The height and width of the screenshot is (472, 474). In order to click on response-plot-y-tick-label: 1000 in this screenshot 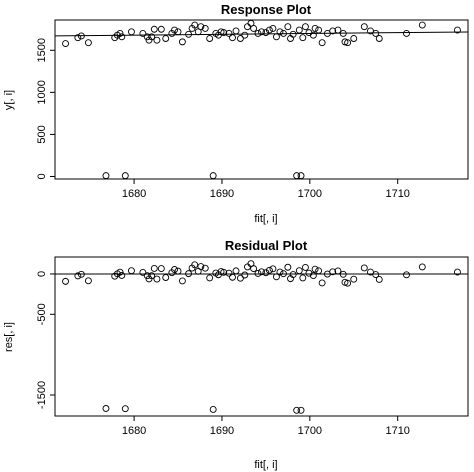, I will do `click(42, 92)`.